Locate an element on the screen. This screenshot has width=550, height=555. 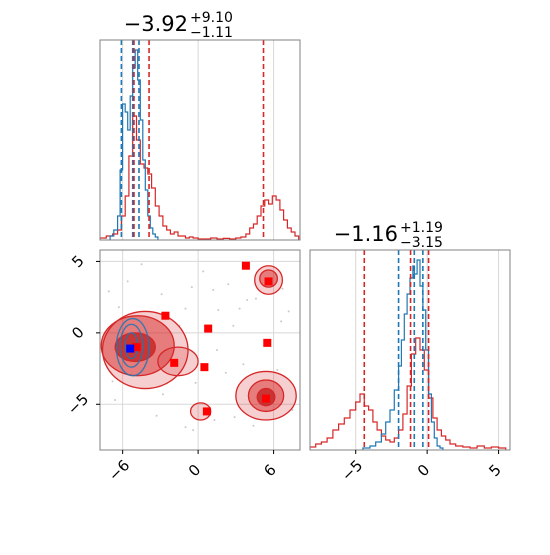
hist1-title: −3.92 +9.10−1.11 is located at coordinates (178, 25).